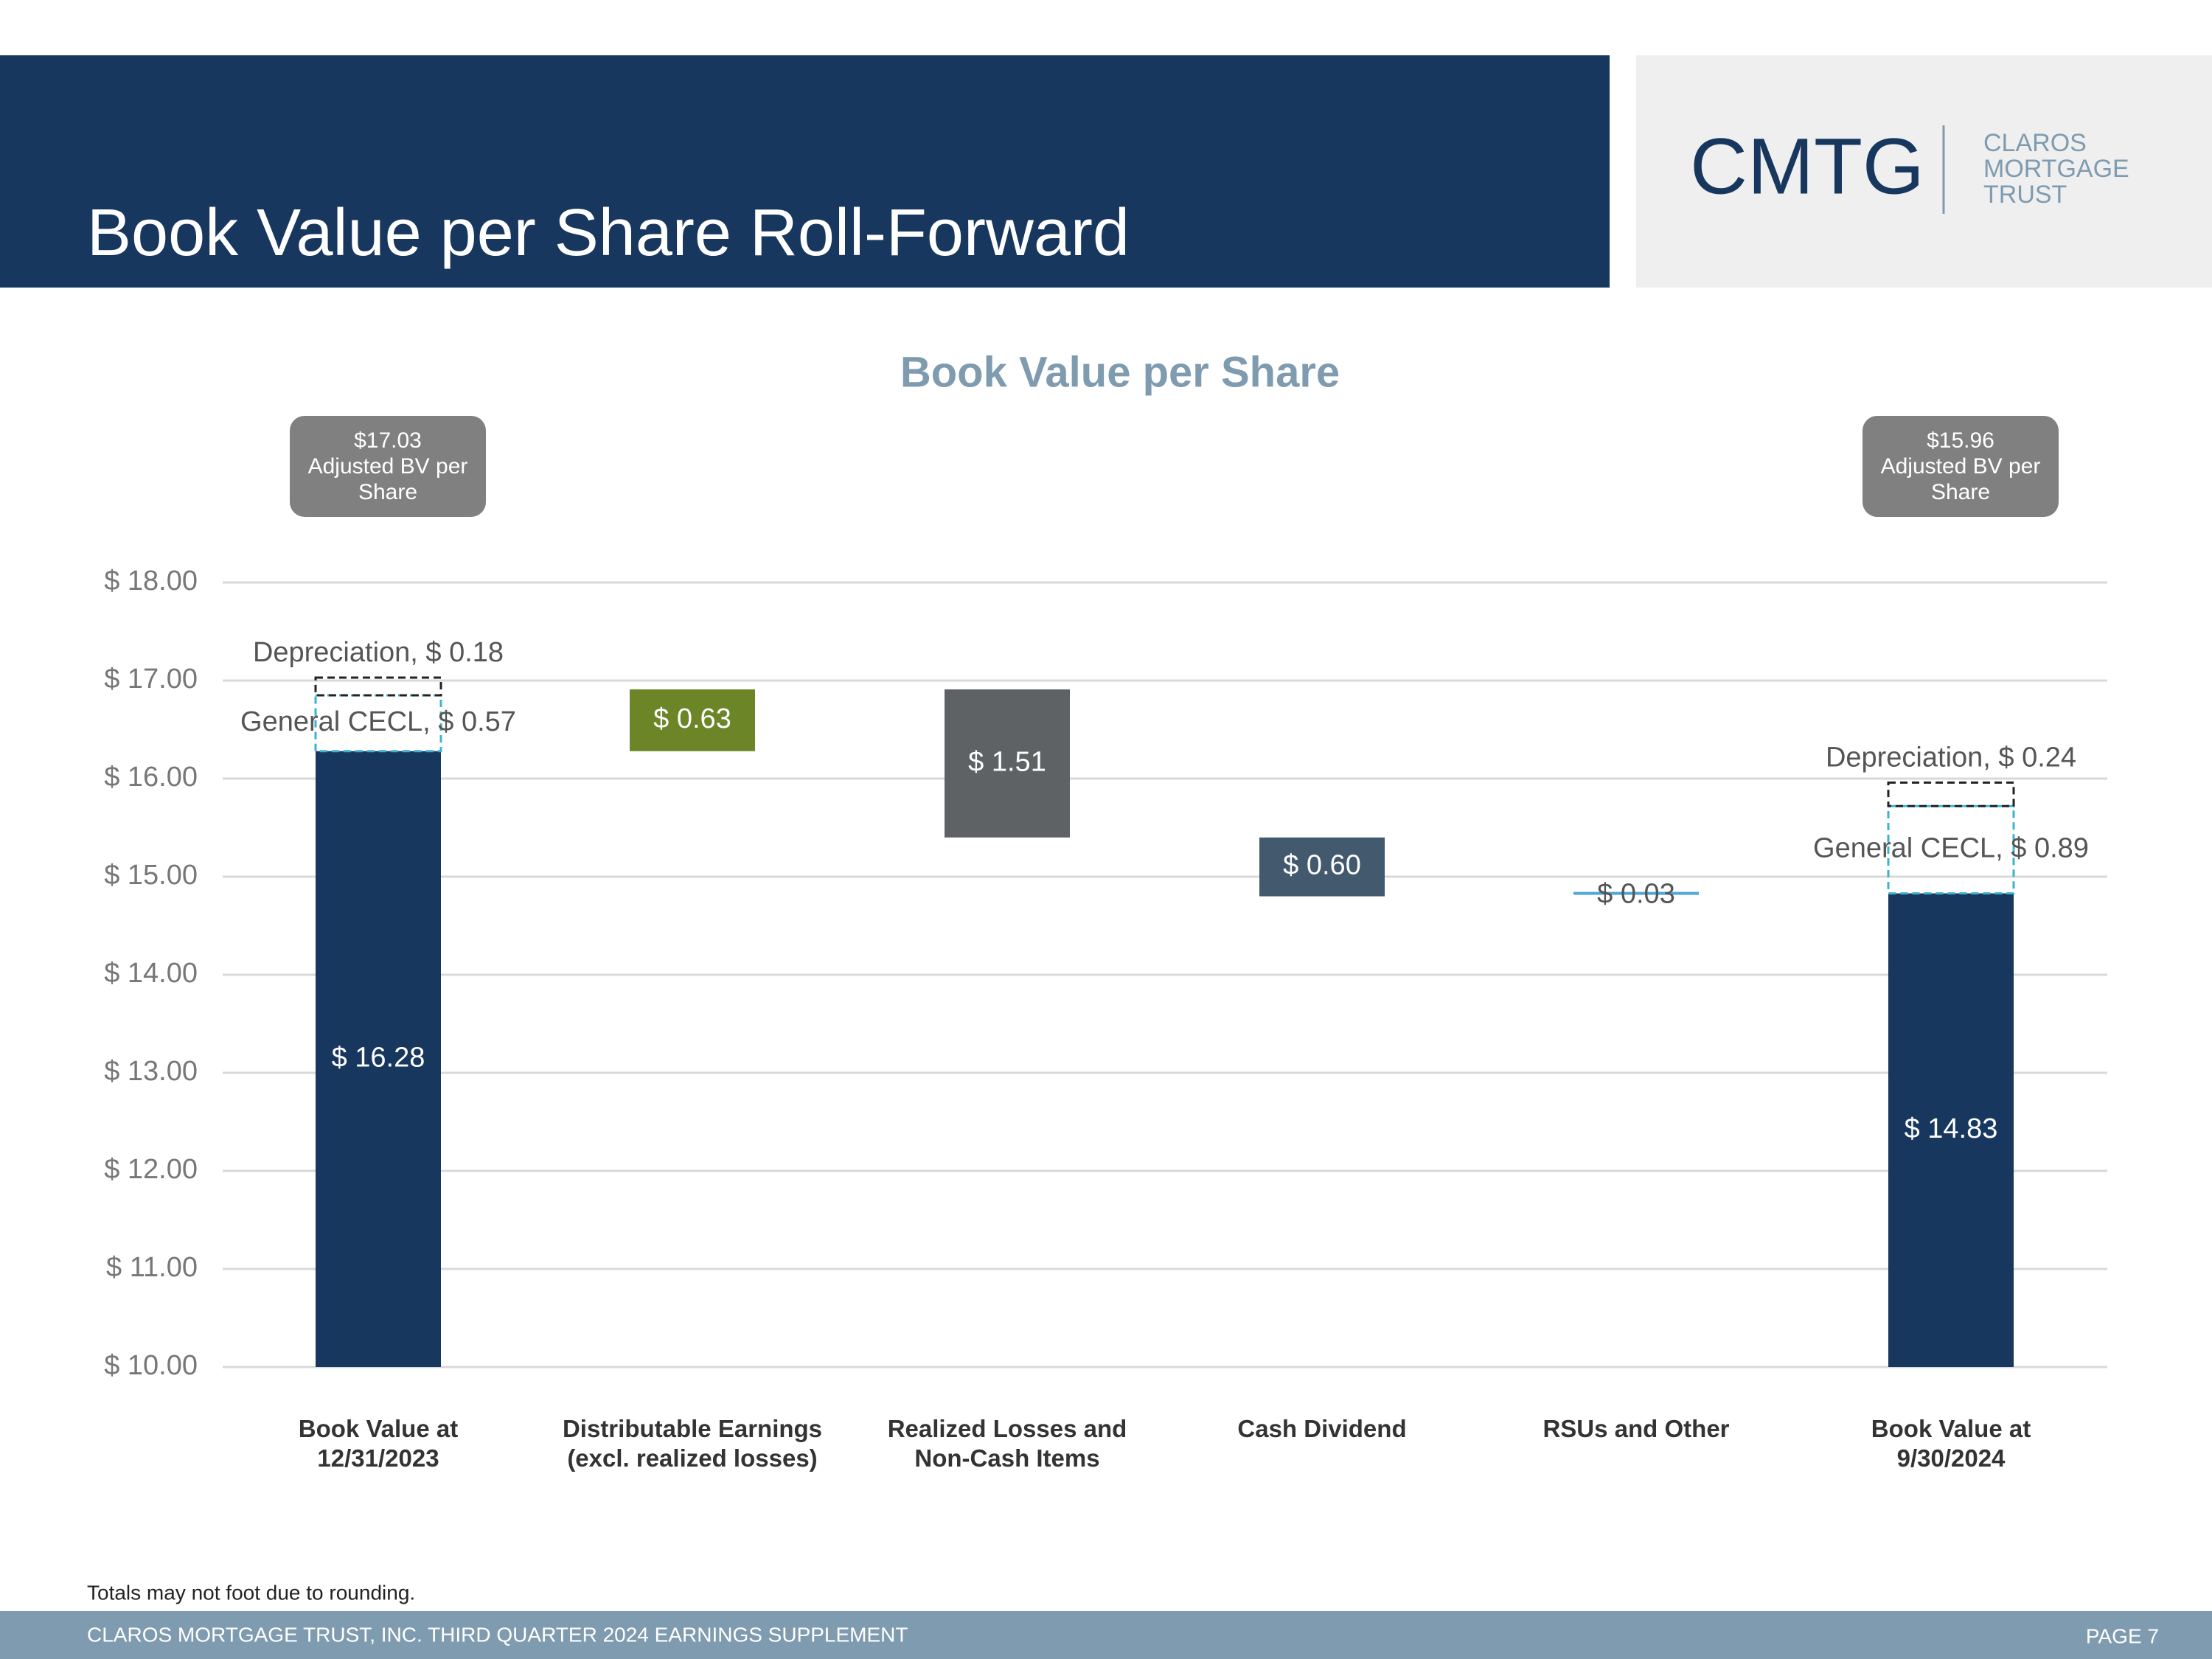 The image size is (2212, 1659). What do you see at coordinates (378, 652) in the screenshot?
I see `adjustment-label: Depreciation, $ 0.18` at bounding box center [378, 652].